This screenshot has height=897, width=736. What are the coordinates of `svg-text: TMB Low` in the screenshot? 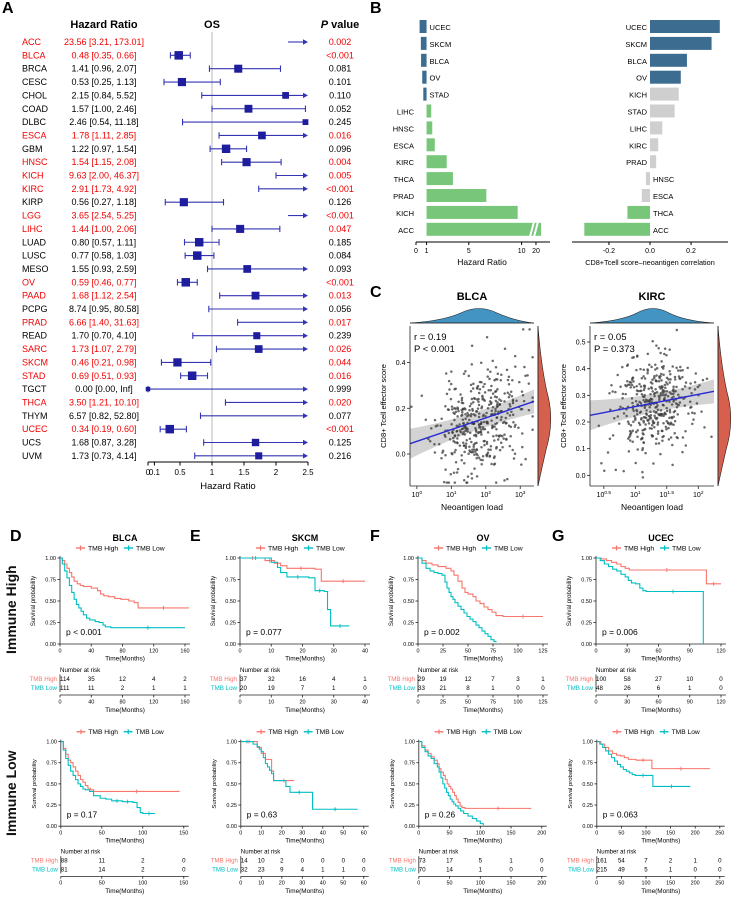 It's located at (686, 732).